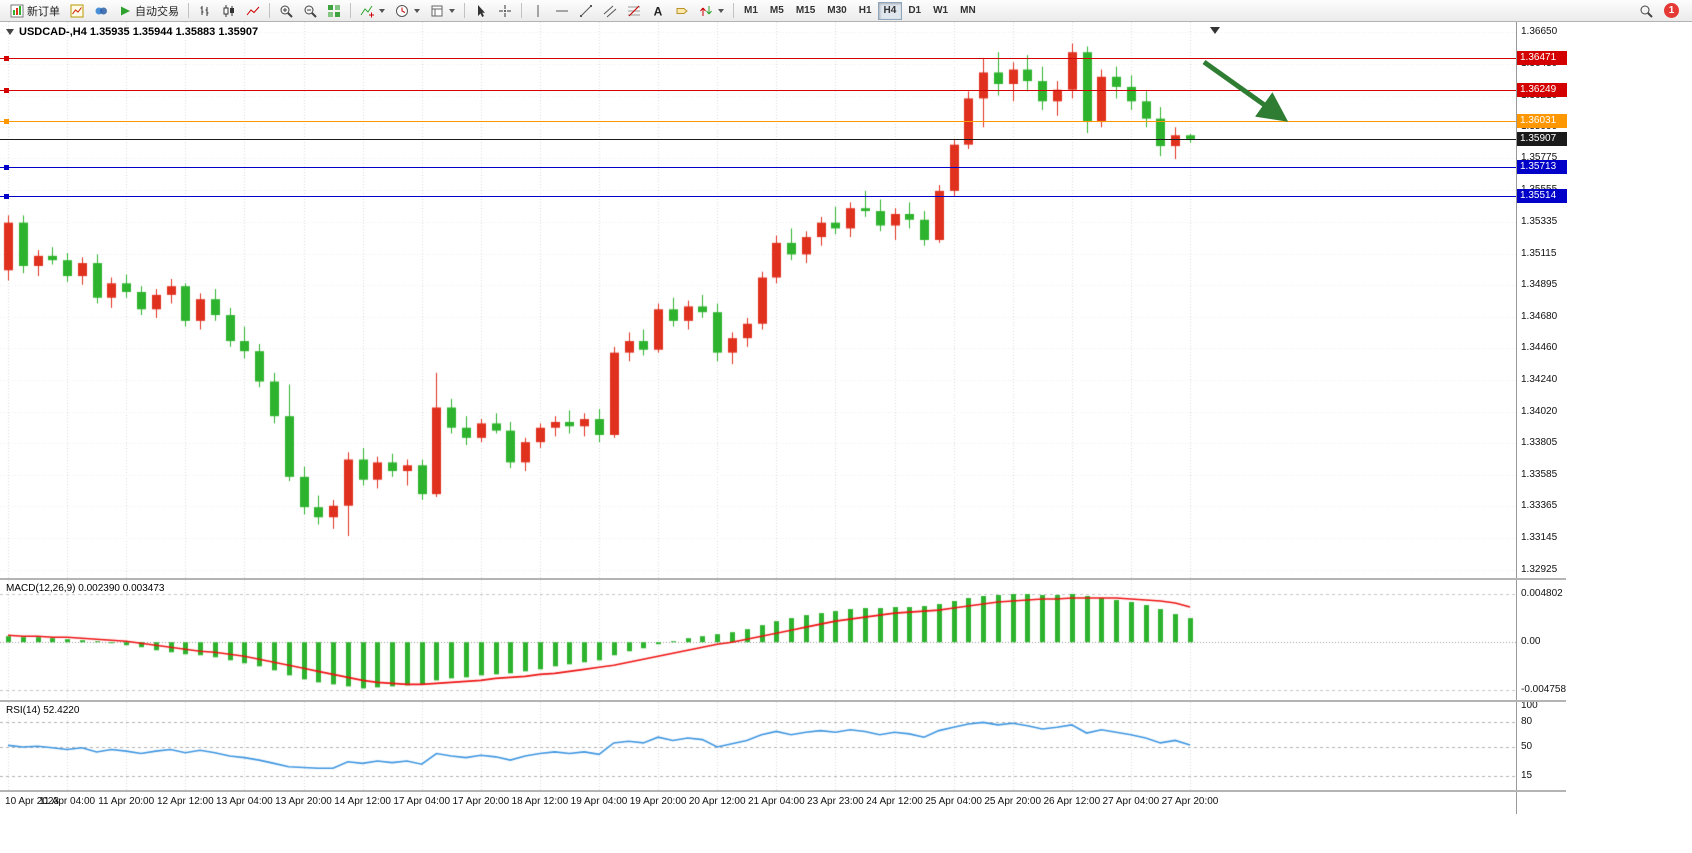 This screenshot has width=1692, height=853. I want to click on horizontal-line-icon, so click(562, 10).